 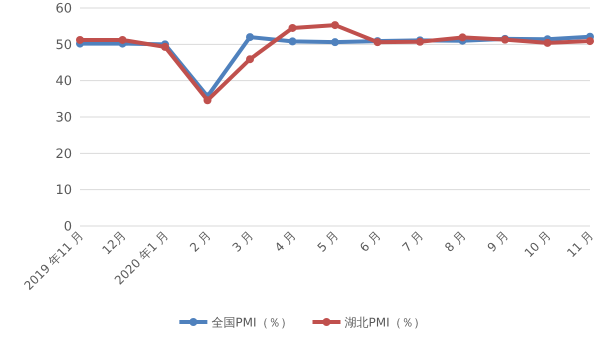 What do you see at coordinates (114, 243) in the screenshot?
I see `x-tick-label: 12月` at bounding box center [114, 243].